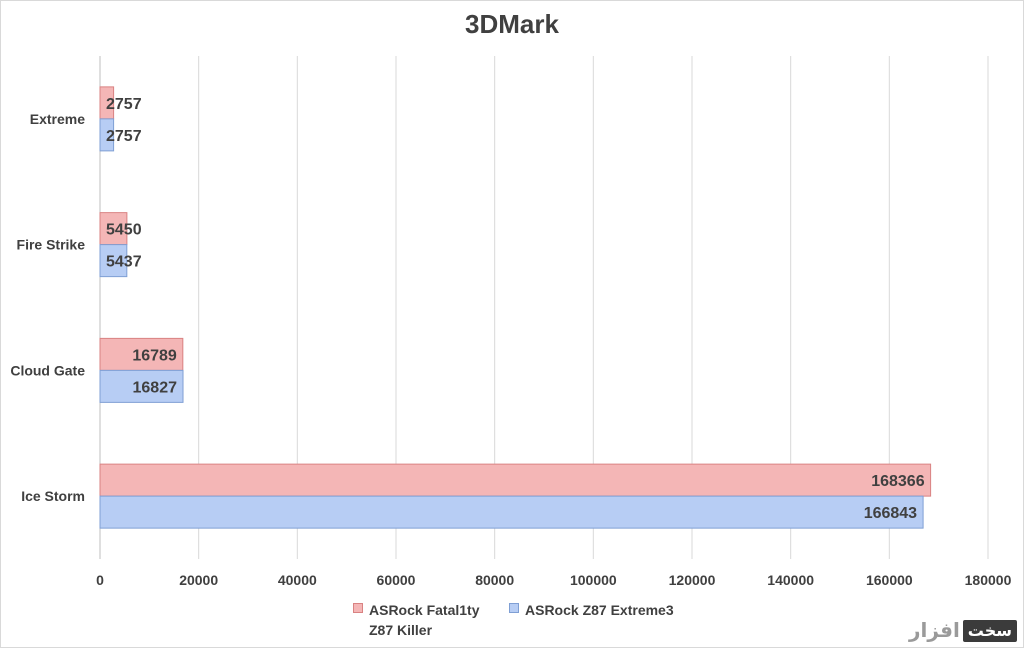  I want to click on data-label-s1-1: 5450, so click(124, 230).